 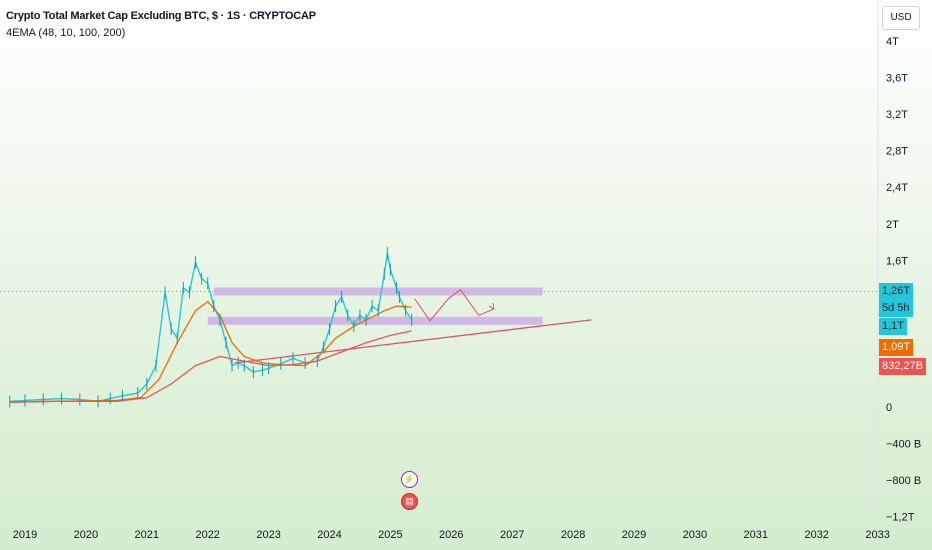 I want to click on lightning-icon: ⚡, so click(x=409, y=479).